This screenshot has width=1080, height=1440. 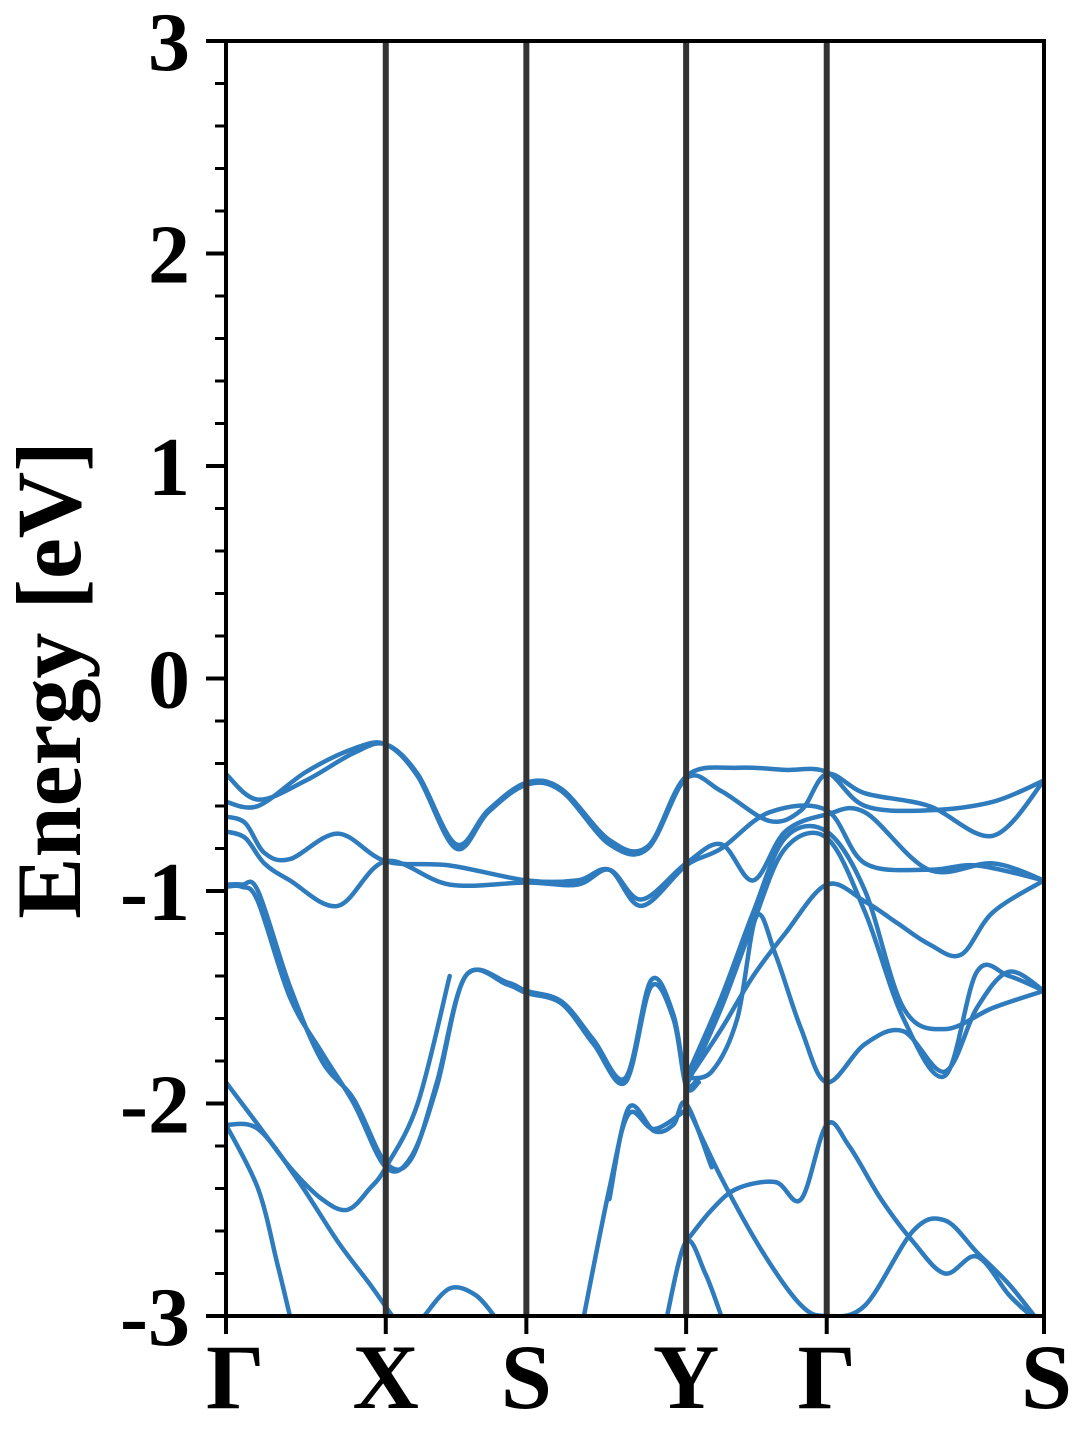 I want to click on y-axis-label: Energy [eV], so click(x=50, y=680).